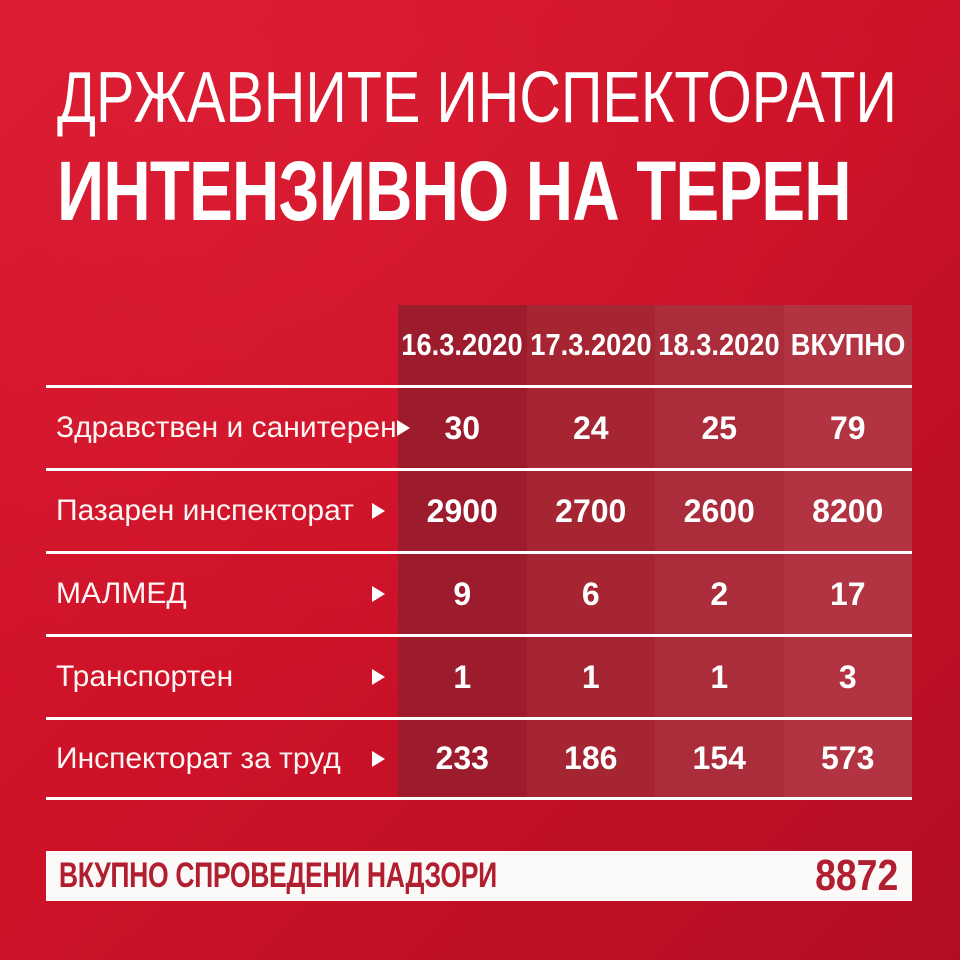 This screenshot has width=960, height=960. I want to click on table-row: Инспекторат за труд 233 186 154 573, so click(479, 757).